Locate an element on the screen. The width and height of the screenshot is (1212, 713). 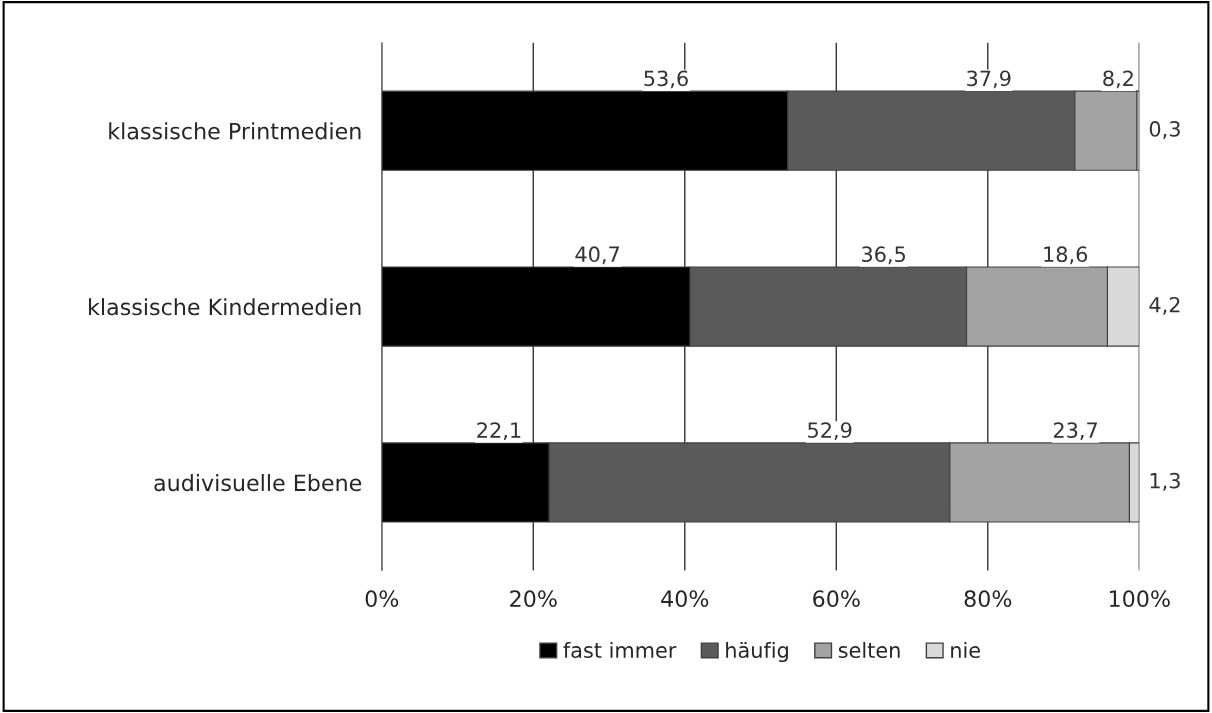
x-tick-label: 40% is located at coordinates (685, 599).